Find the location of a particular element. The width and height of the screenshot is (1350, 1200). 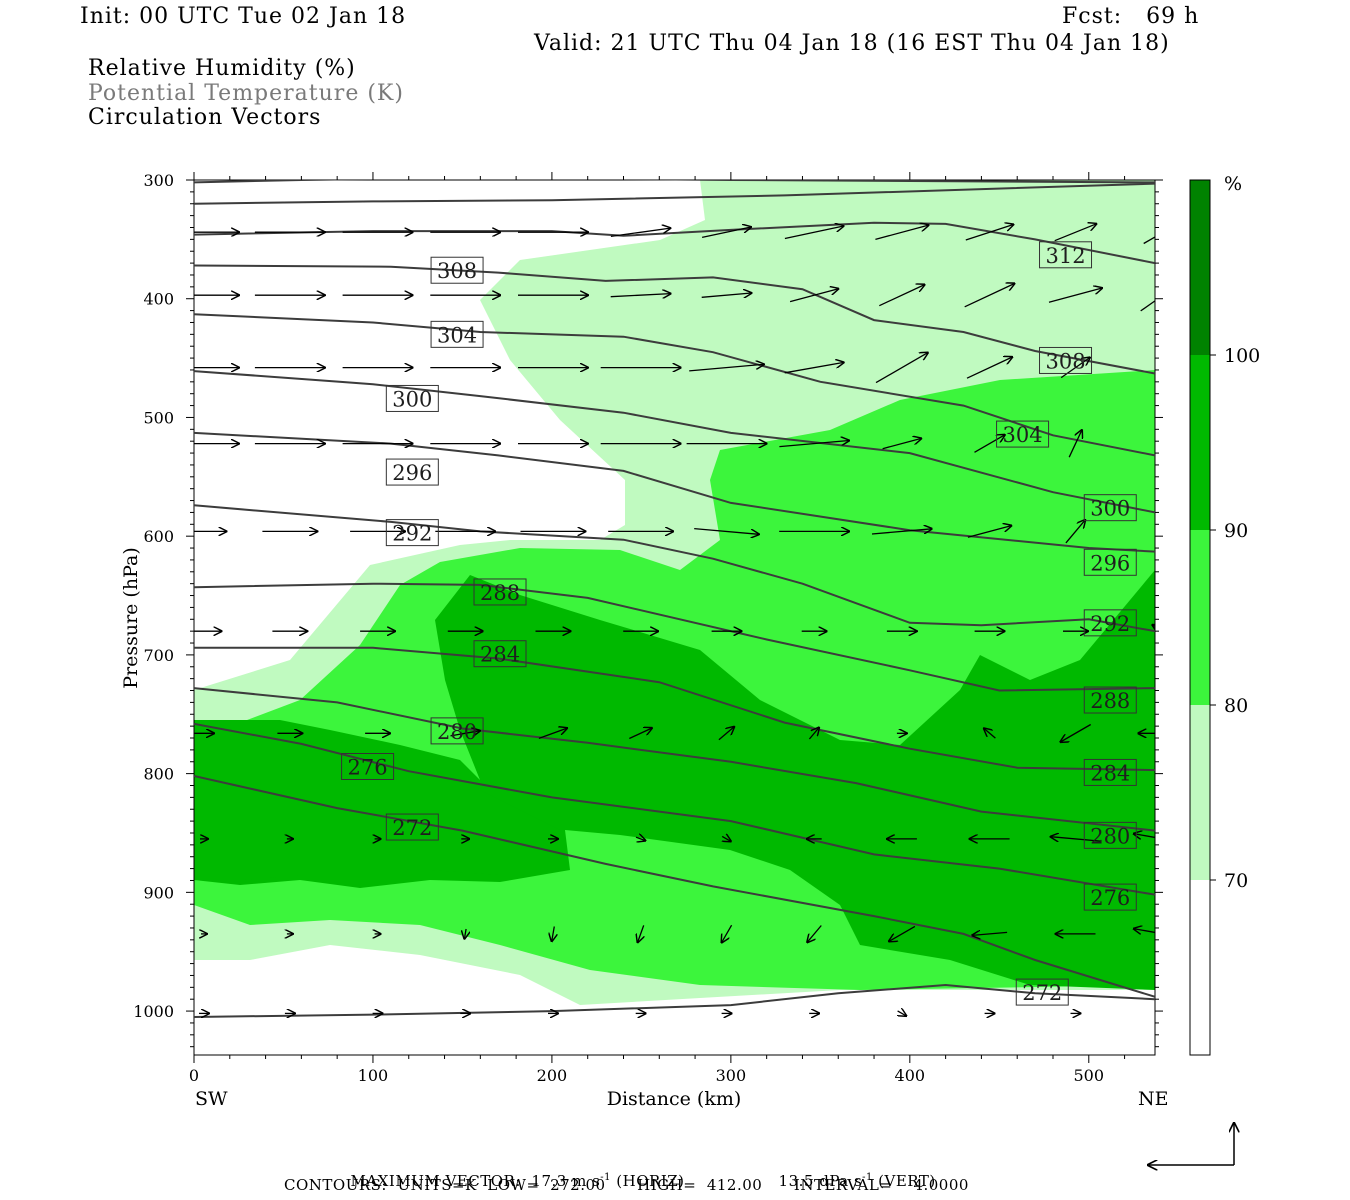

field-potential-temperature: Potential Temperature (K) is located at coordinates (246, 93).